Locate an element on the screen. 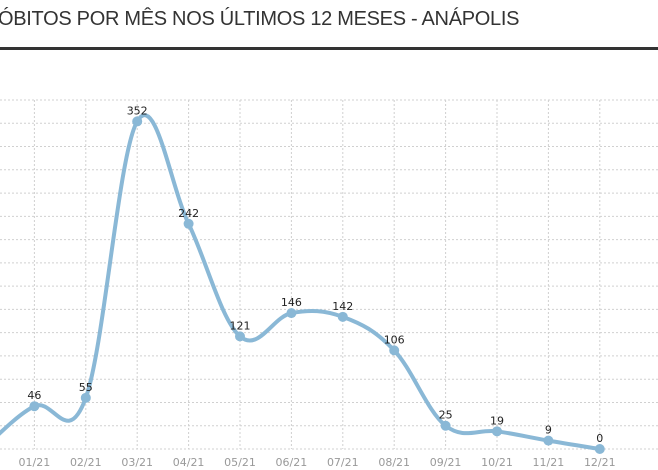  data-label: 142 is located at coordinates (342, 306).